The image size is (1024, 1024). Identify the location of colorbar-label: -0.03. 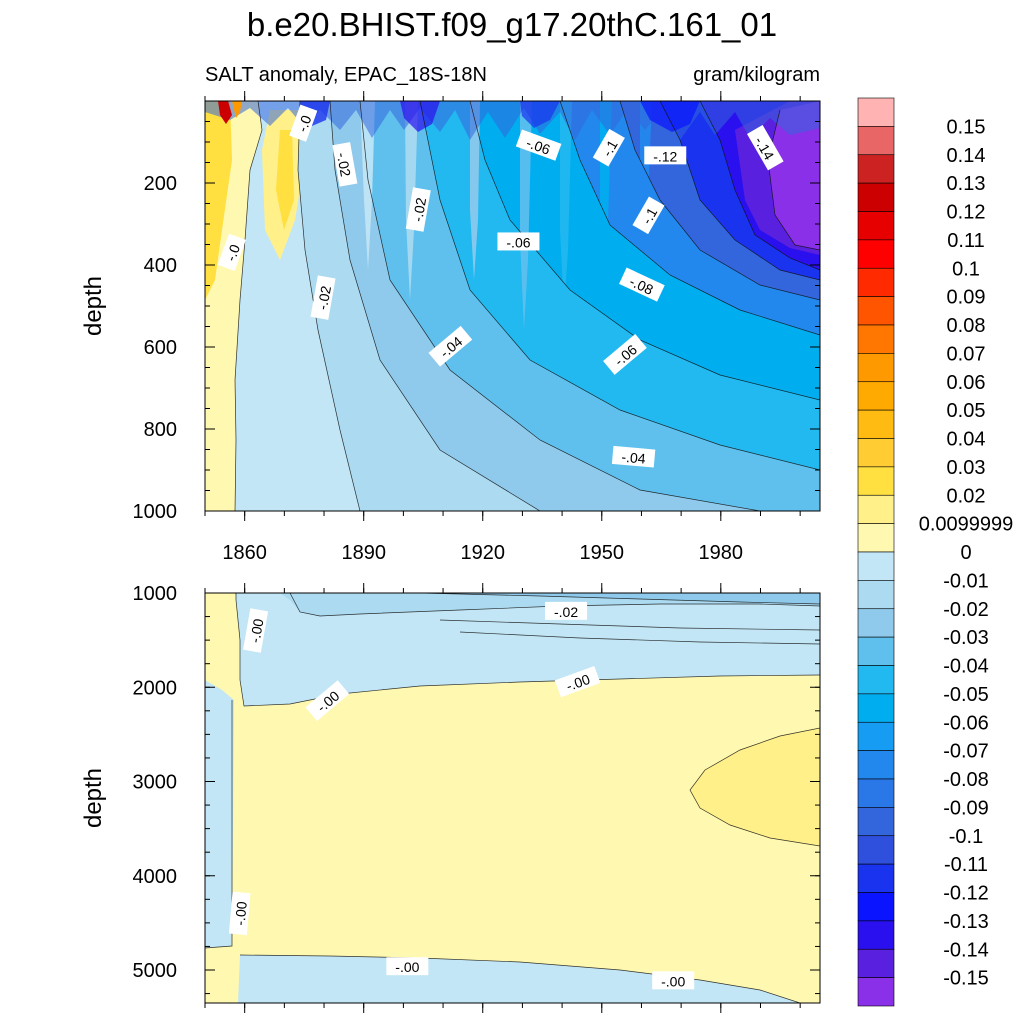
(966, 638).